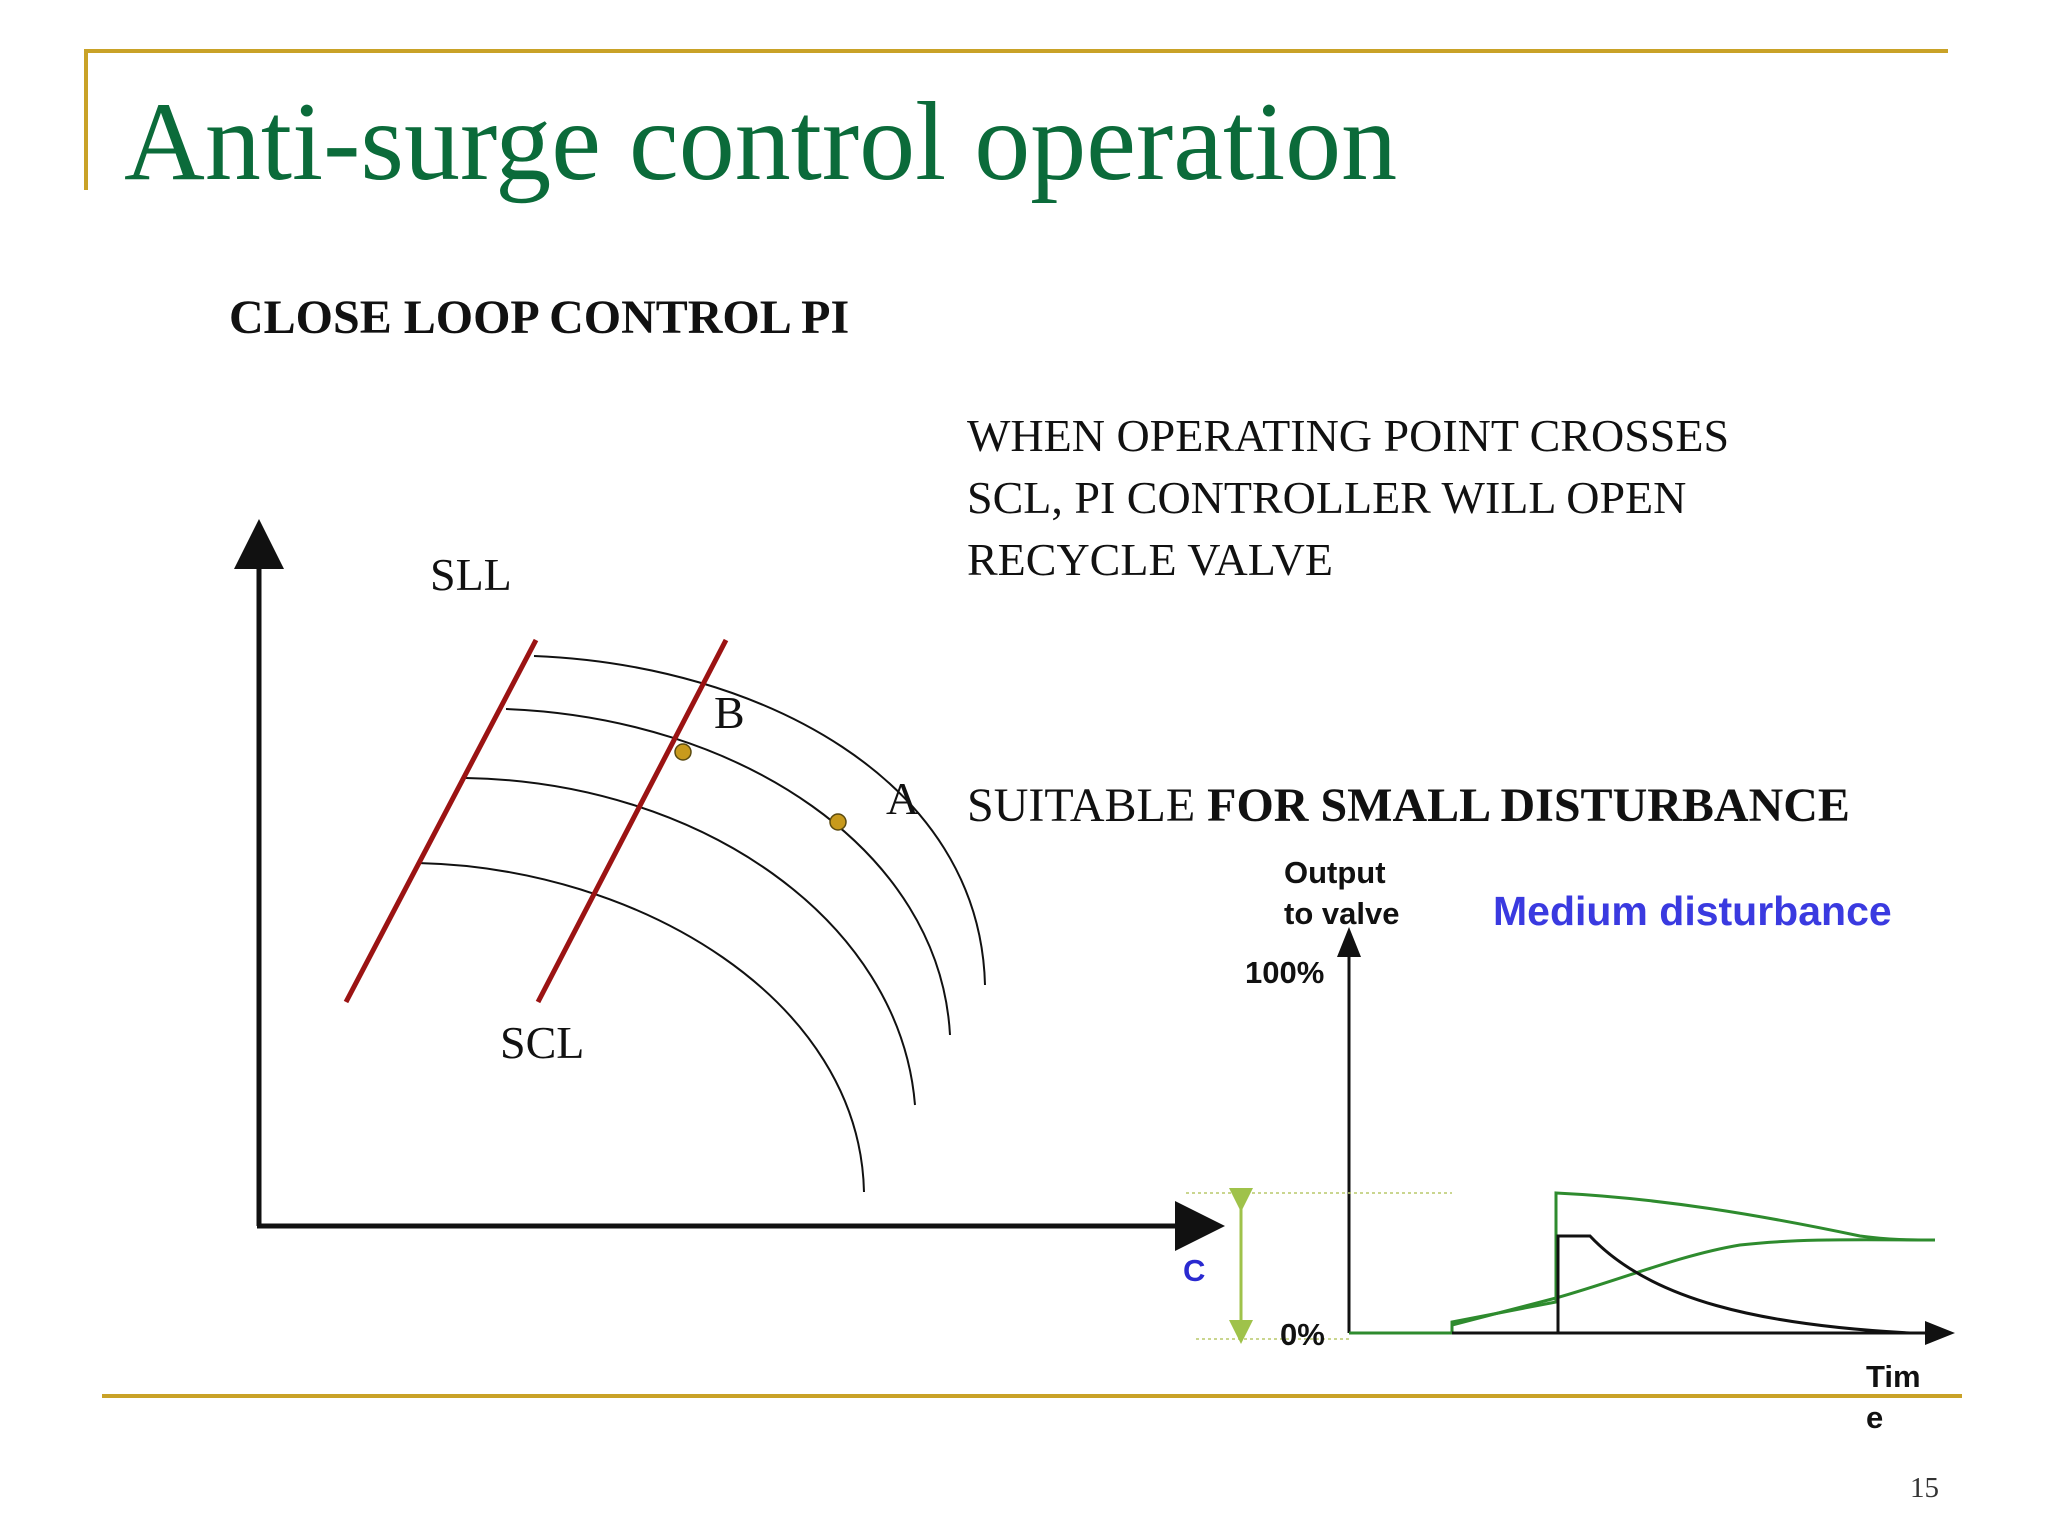  What do you see at coordinates (1348, 435) in the screenshot?
I see `description-line: WHEN OPERATING POINT CROSSES` at bounding box center [1348, 435].